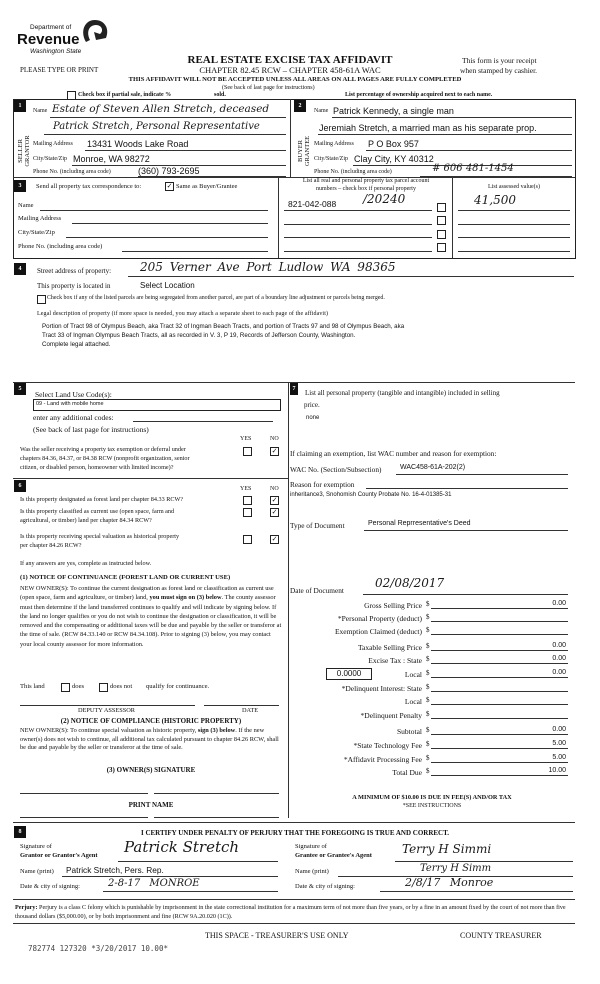 This screenshot has height=984, width=600. What do you see at coordinates (473, 168) in the screenshot?
I see `buyer-phone: # 606 481-1454` at bounding box center [473, 168].